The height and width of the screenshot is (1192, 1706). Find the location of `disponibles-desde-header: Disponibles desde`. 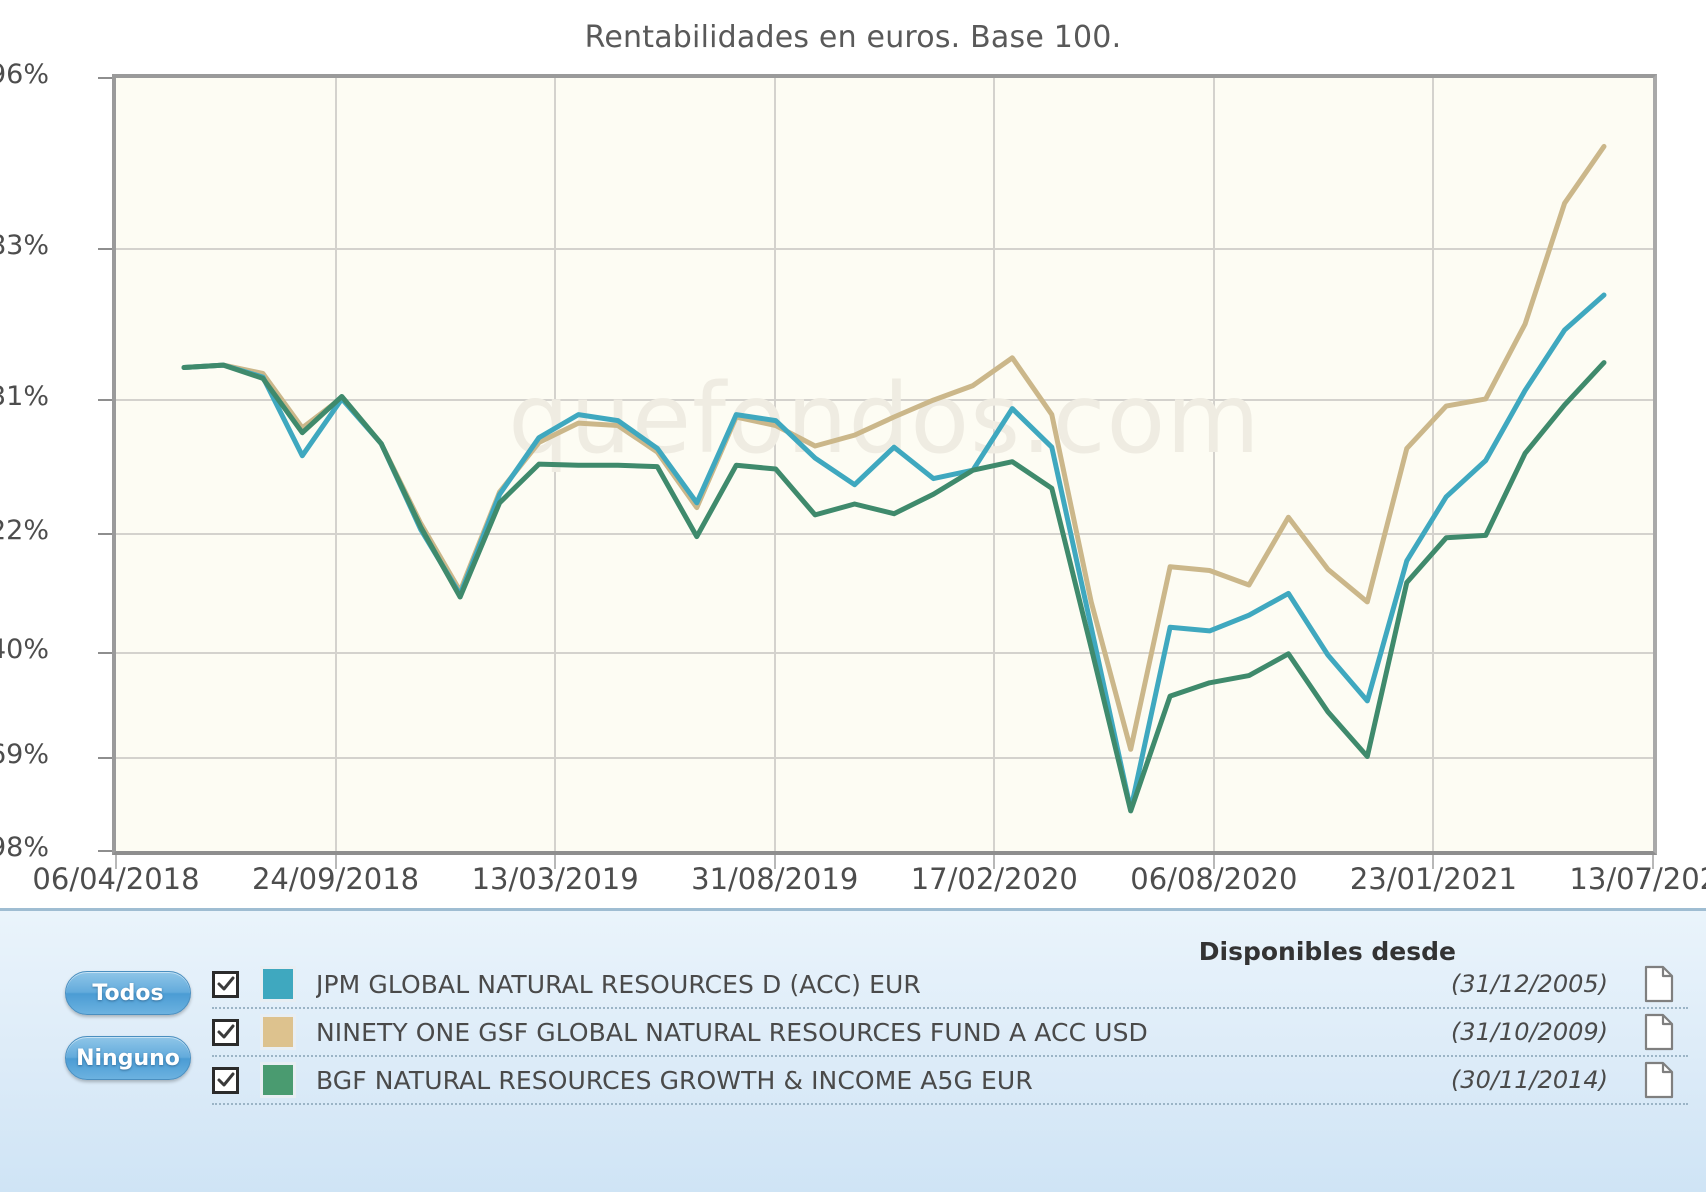

disponibles-desde-header: Disponibles desde is located at coordinates (1327, 951).